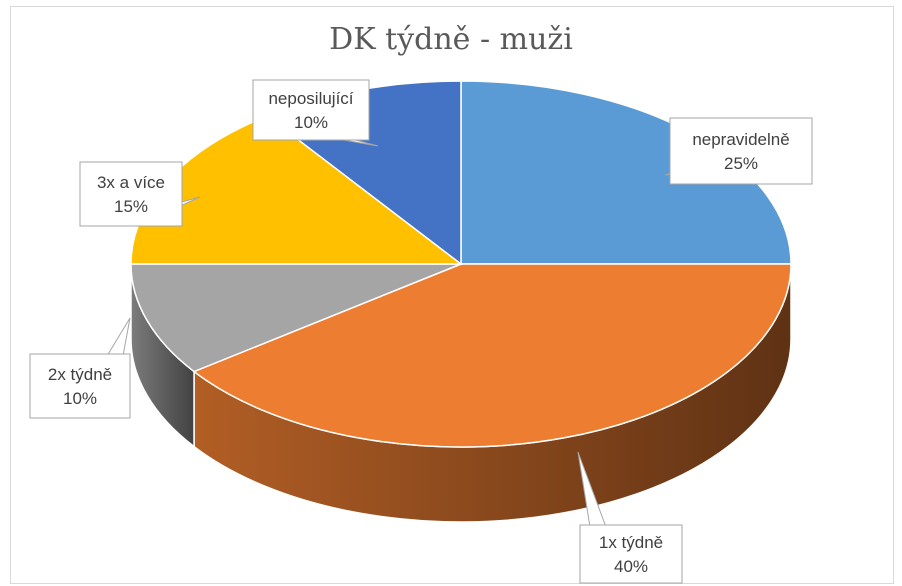 This screenshot has height=586, width=902. Describe the element at coordinates (80, 374) in the screenshot. I see `data-label-category: 2x týdně` at that location.